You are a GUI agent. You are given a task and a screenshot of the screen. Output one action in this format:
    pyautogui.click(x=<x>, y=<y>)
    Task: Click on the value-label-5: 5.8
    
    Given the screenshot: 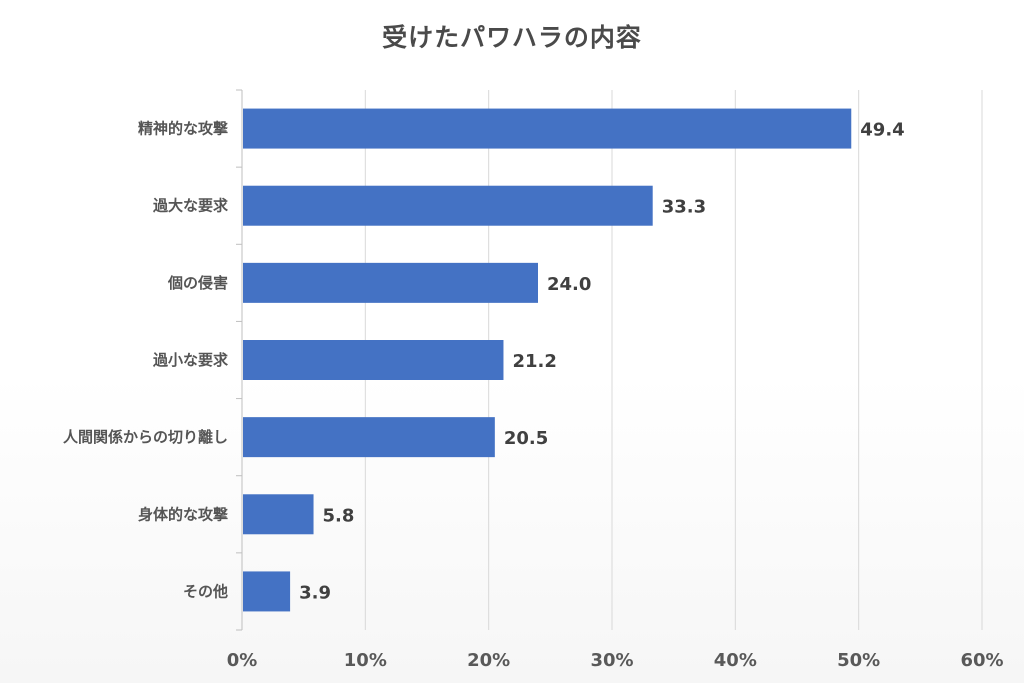 What is the action you would take?
    pyautogui.click(x=339, y=515)
    